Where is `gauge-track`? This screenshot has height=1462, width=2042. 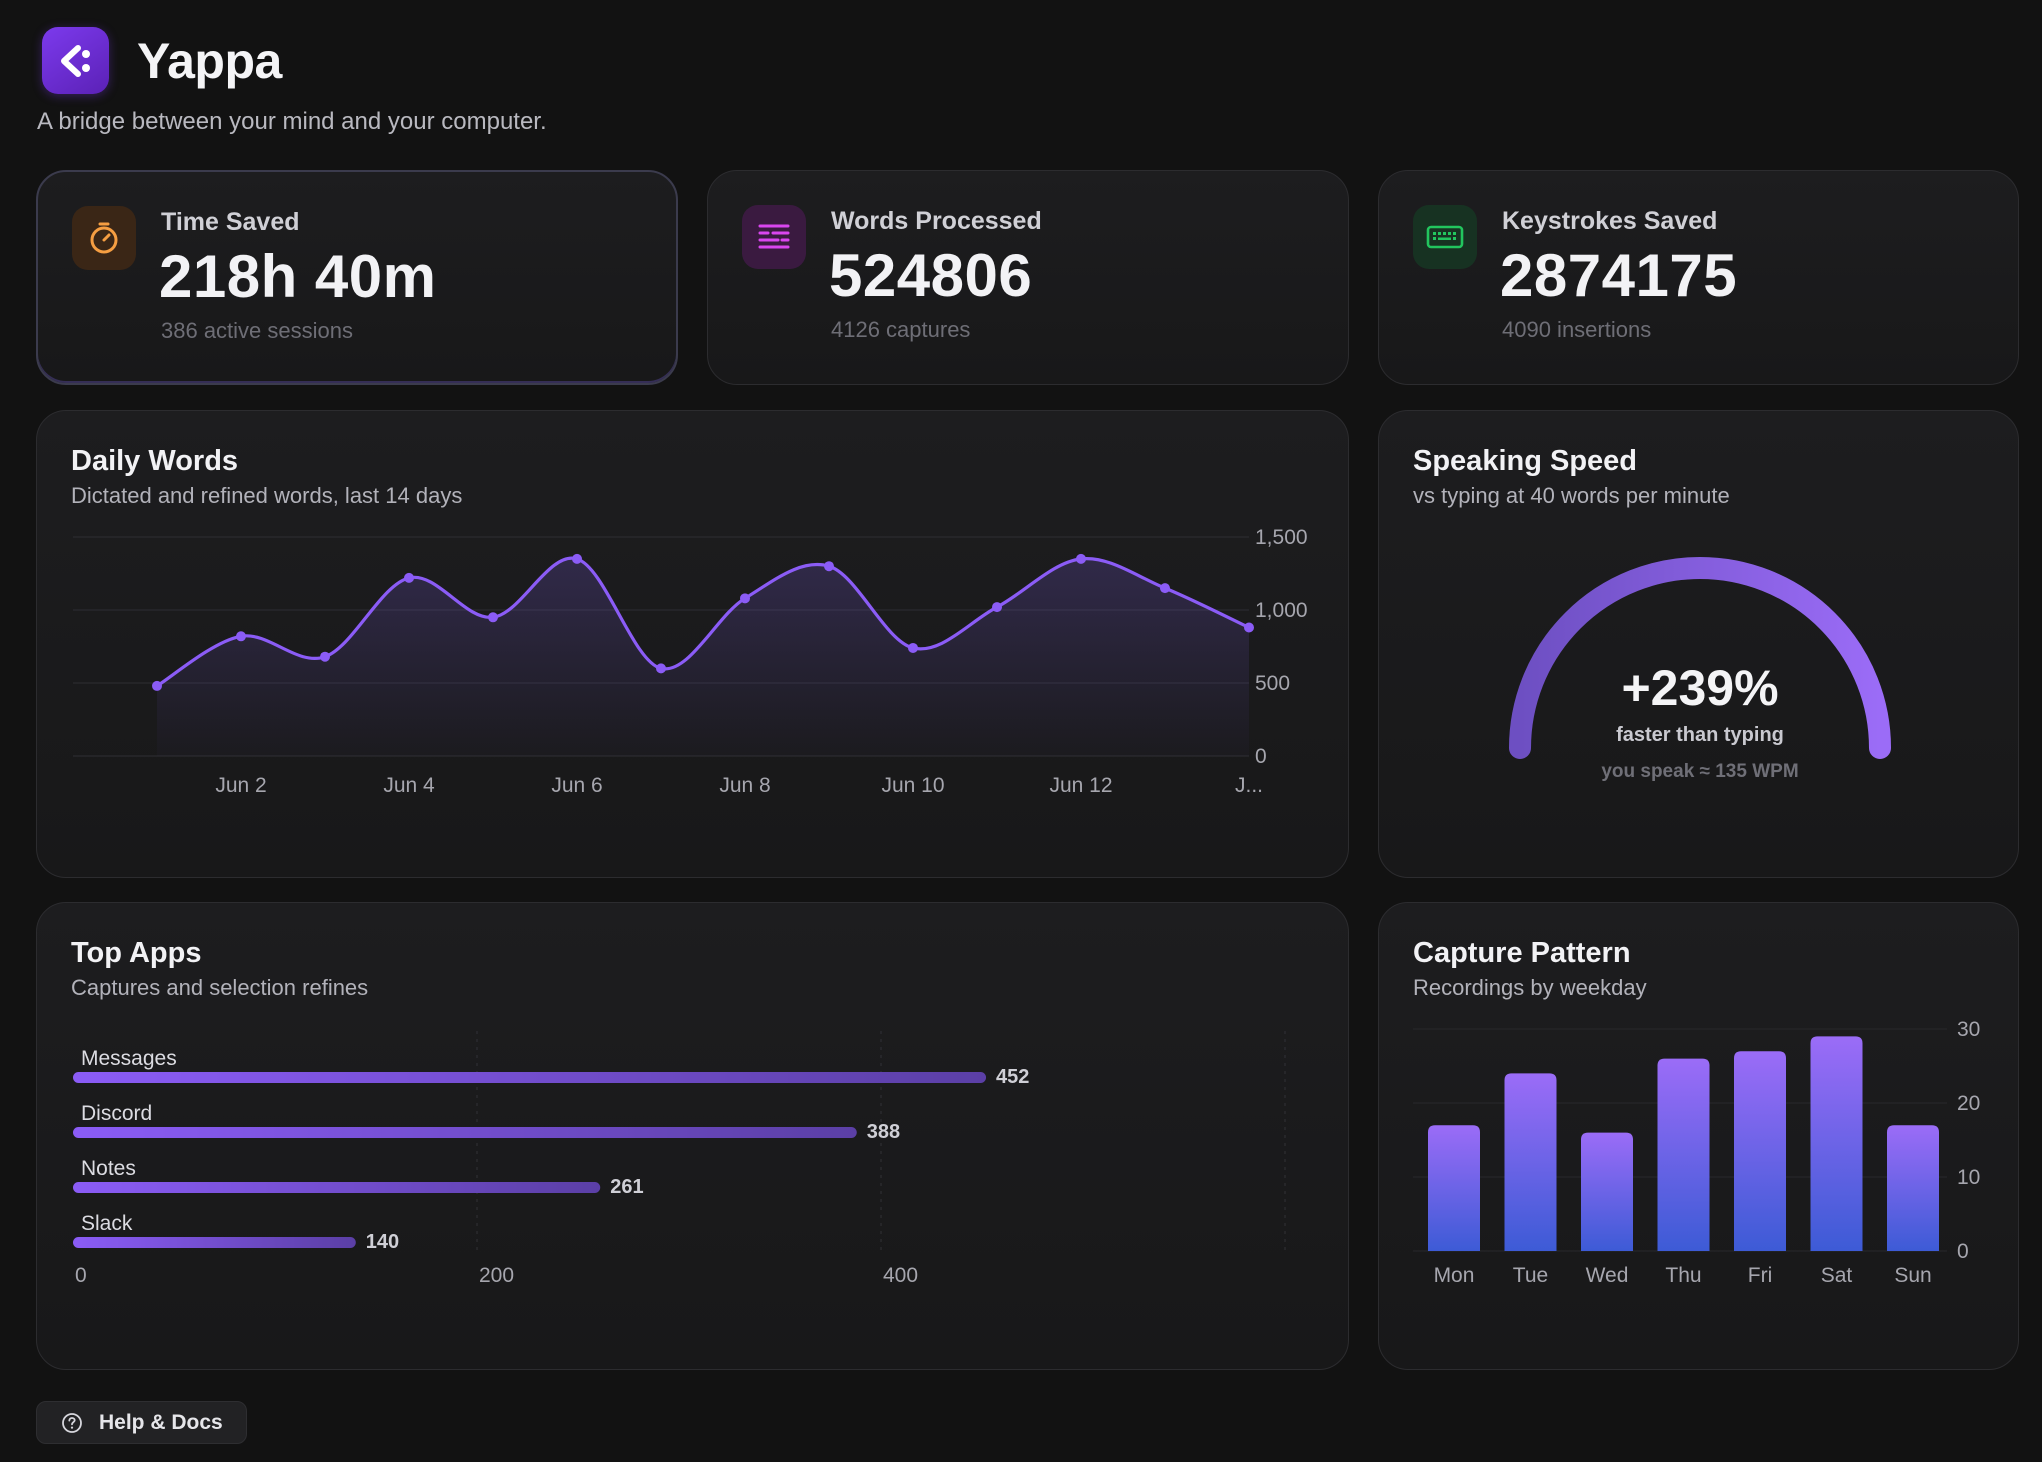
gauge-track is located at coordinates (1700, 658).